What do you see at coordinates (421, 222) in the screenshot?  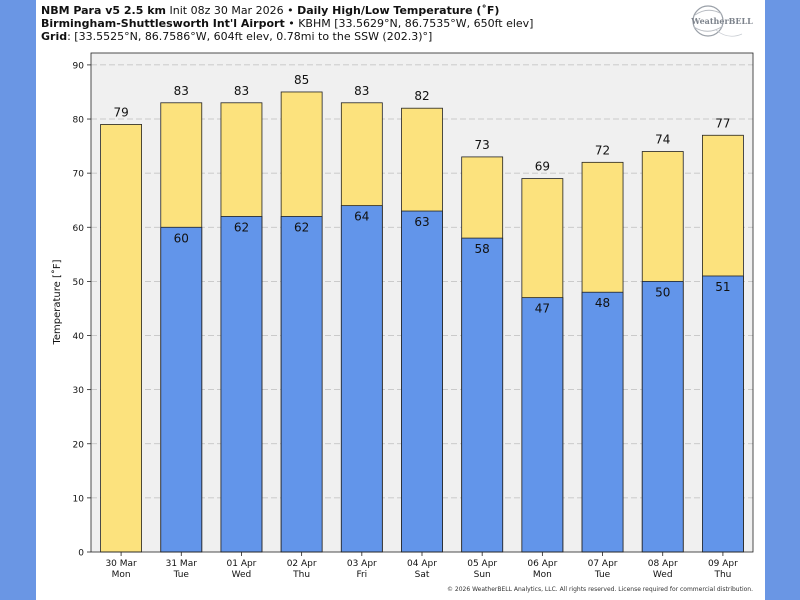 I see `low-value-label: 63` at bounding box center [421, 222].